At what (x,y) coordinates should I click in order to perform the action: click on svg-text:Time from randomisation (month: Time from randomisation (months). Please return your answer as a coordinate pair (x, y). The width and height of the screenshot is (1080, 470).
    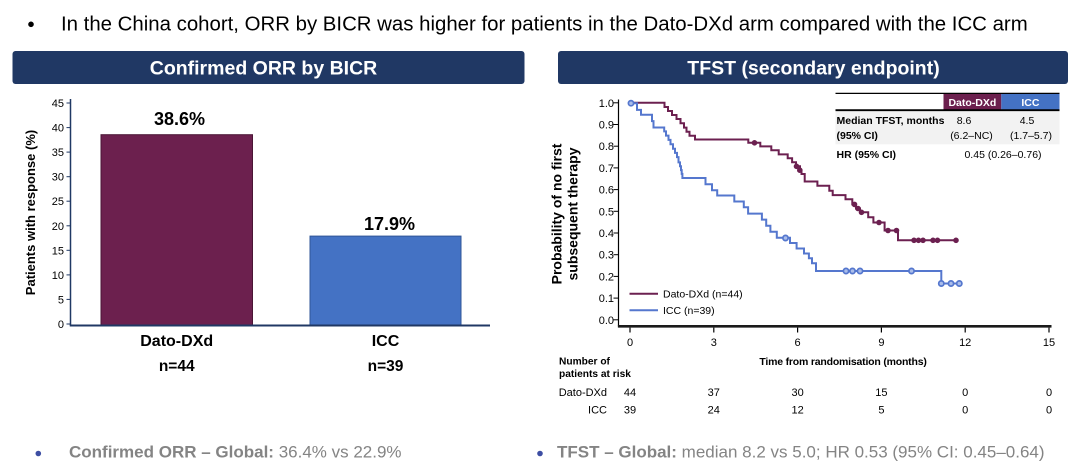
    Looking at the image, I should click on (842, 362).